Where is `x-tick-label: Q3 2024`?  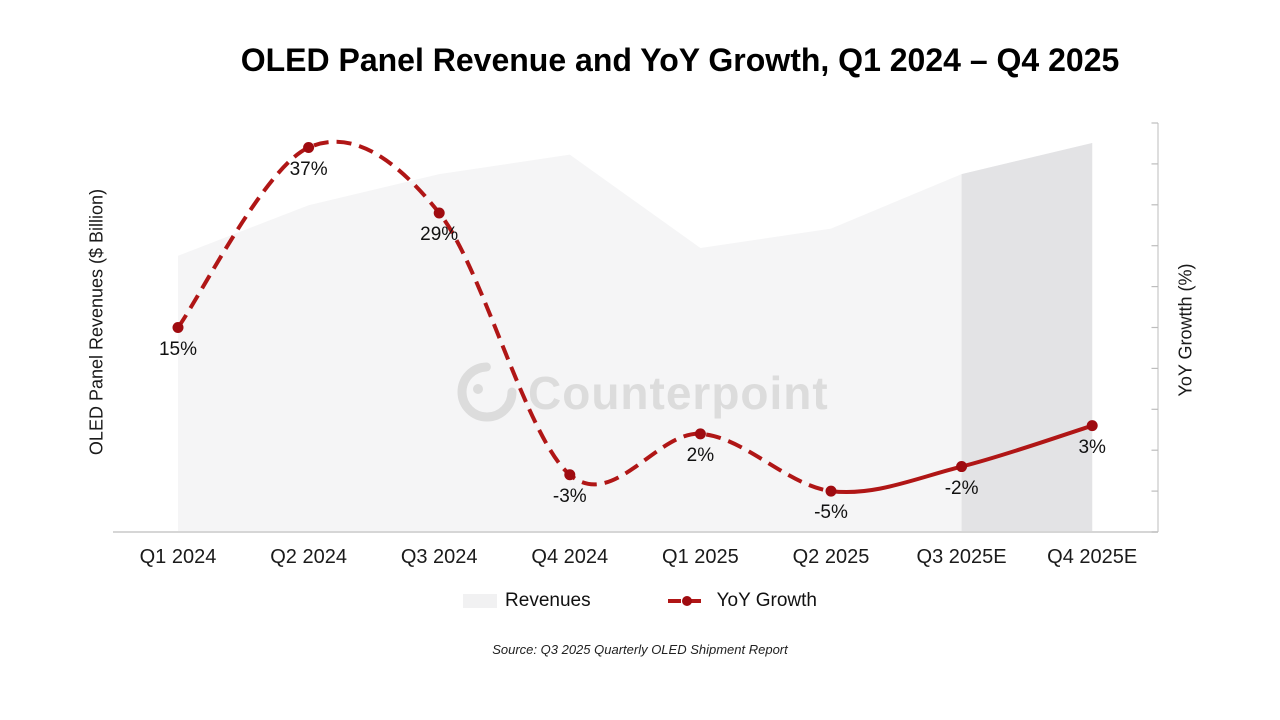
x-tick-label: Q3 2024 is located at coordinates (439, 557).